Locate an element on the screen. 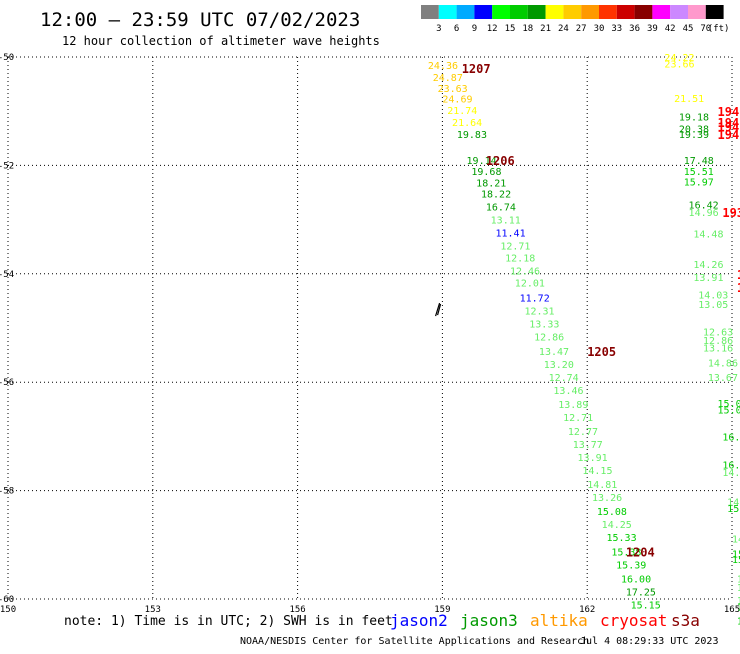  swh-value: 19.39 is located at coordinates (694, 135).